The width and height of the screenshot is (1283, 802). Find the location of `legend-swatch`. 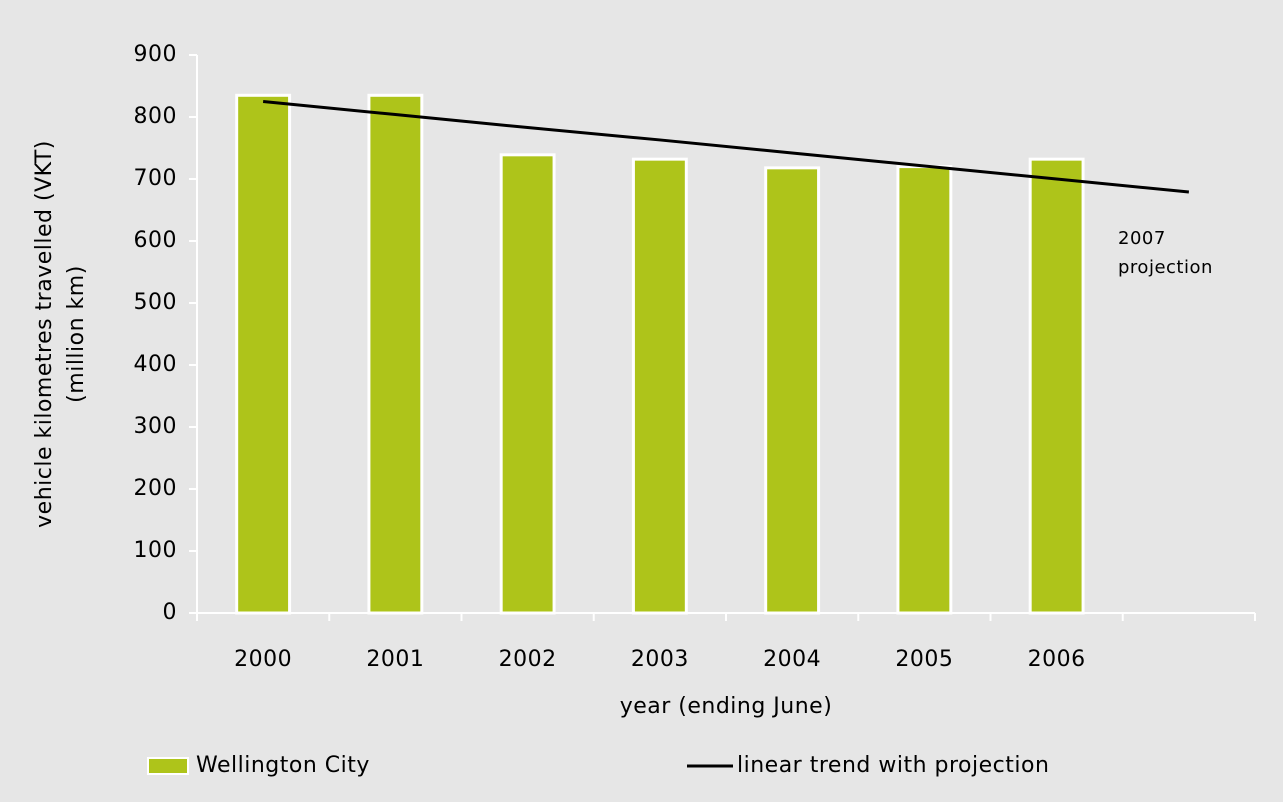

legend-swatch is located at coordinates (168, 766).